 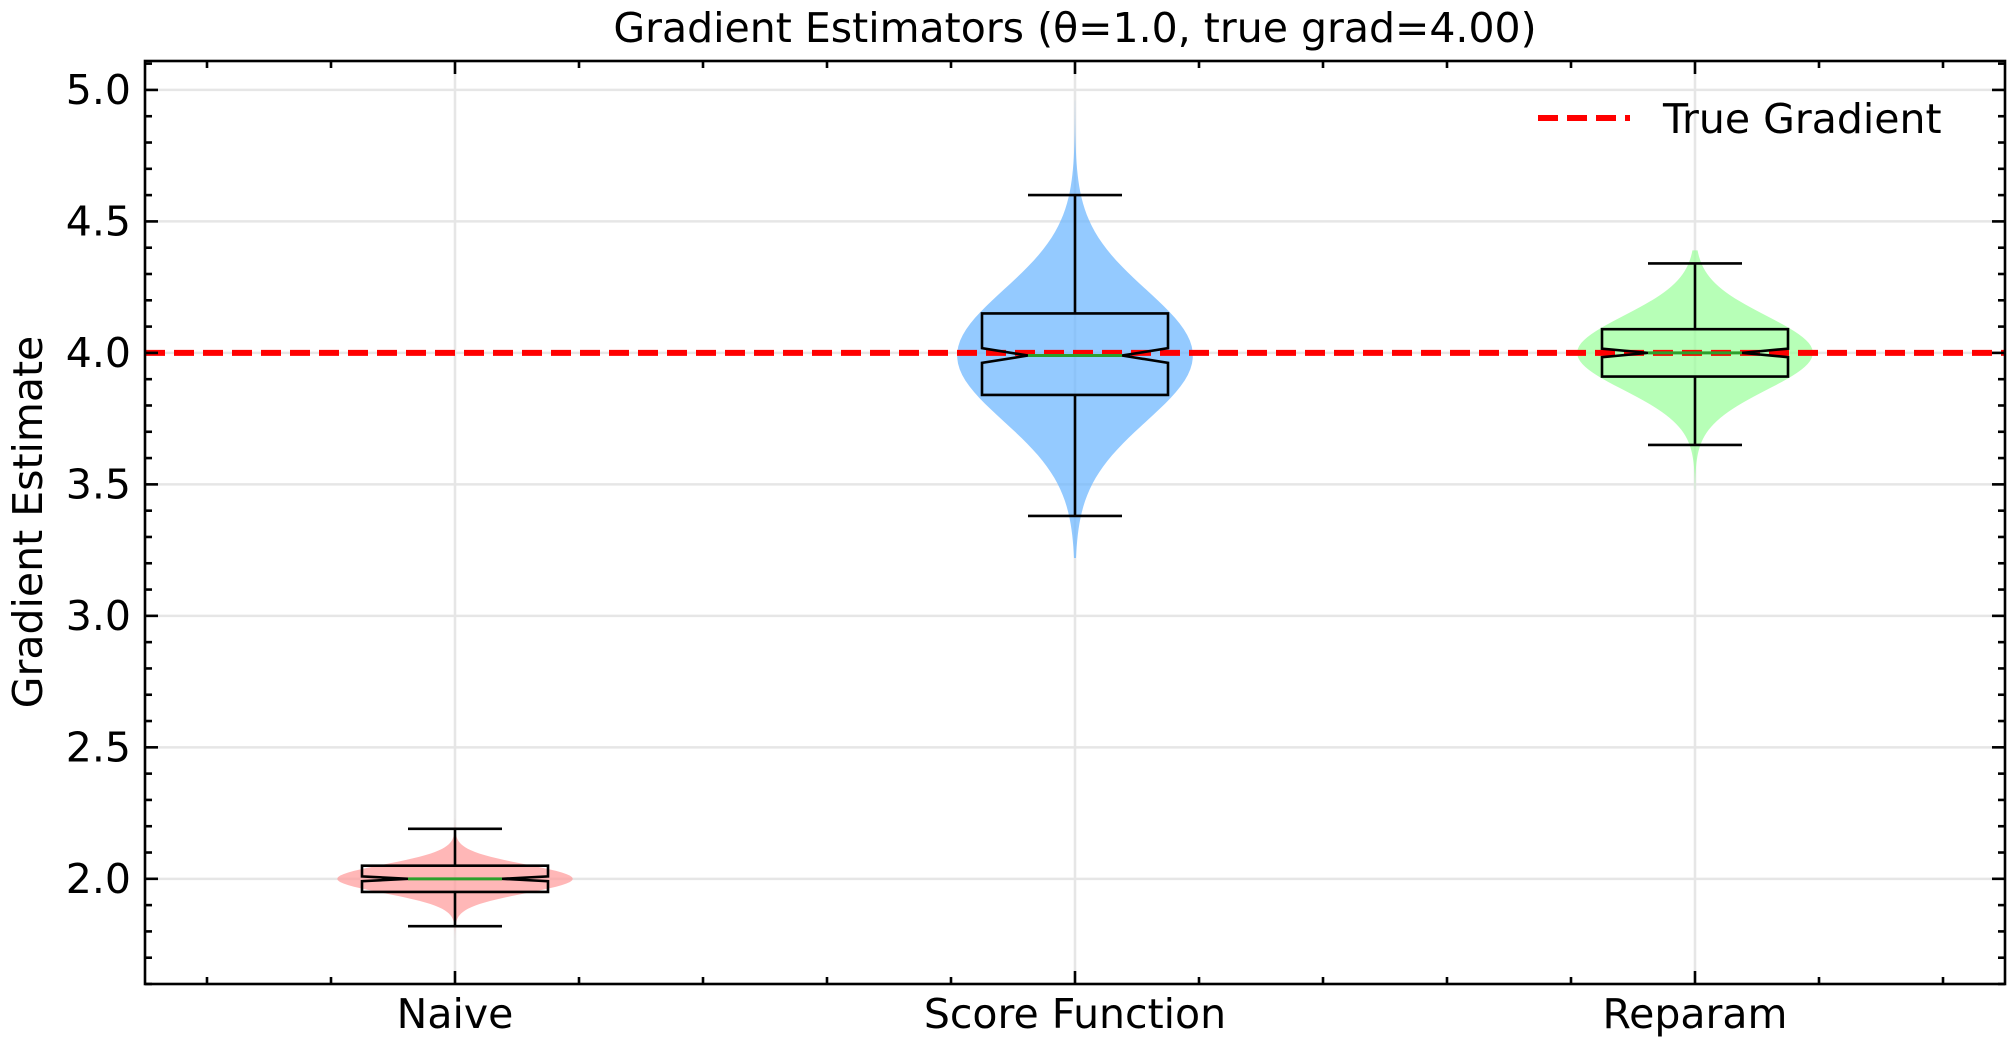 I want to click on y-tick-label: 4.5, so click(x=98, y=221).